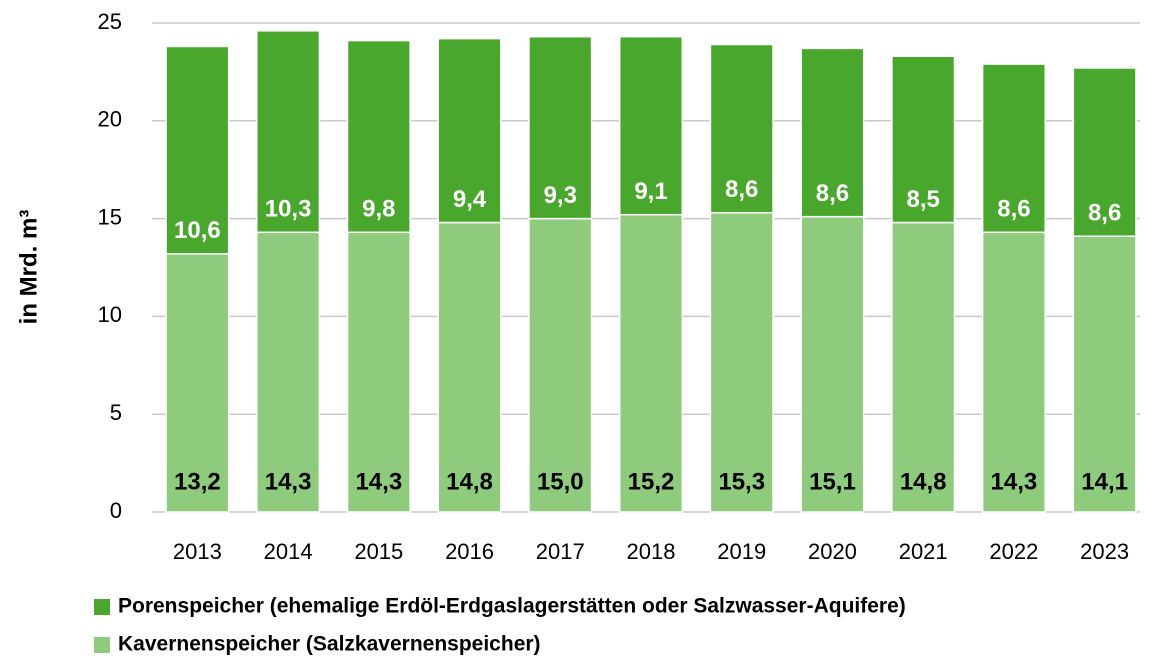  I want to click on value-label: 15,1, so click(832, 481).